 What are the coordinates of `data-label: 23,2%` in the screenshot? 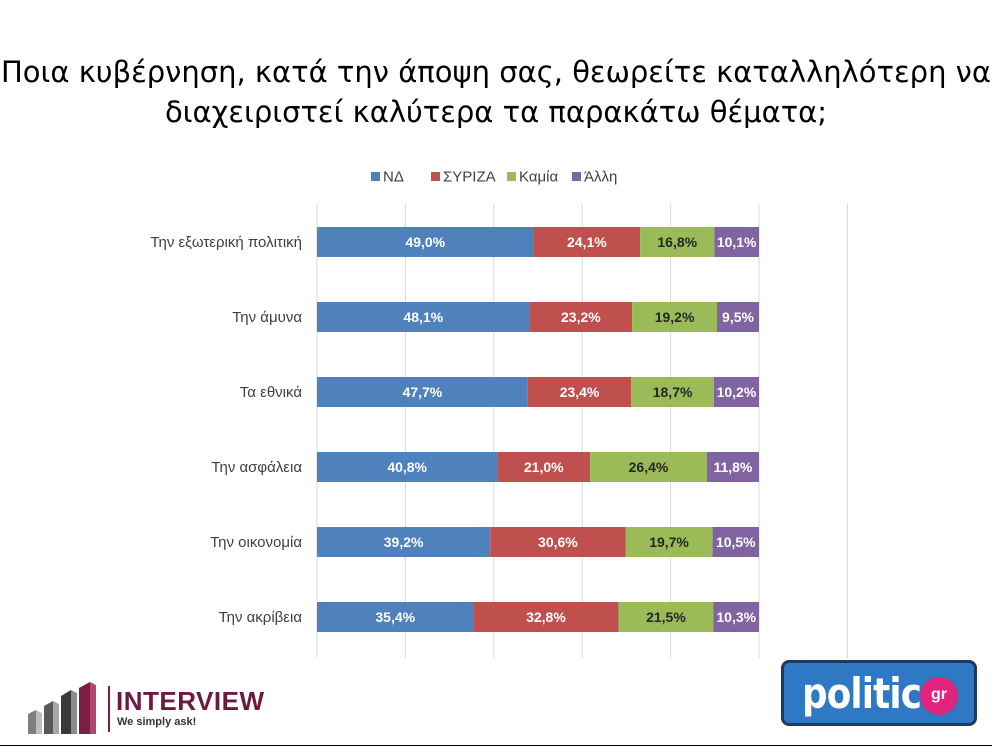 It's located at (581, 317).